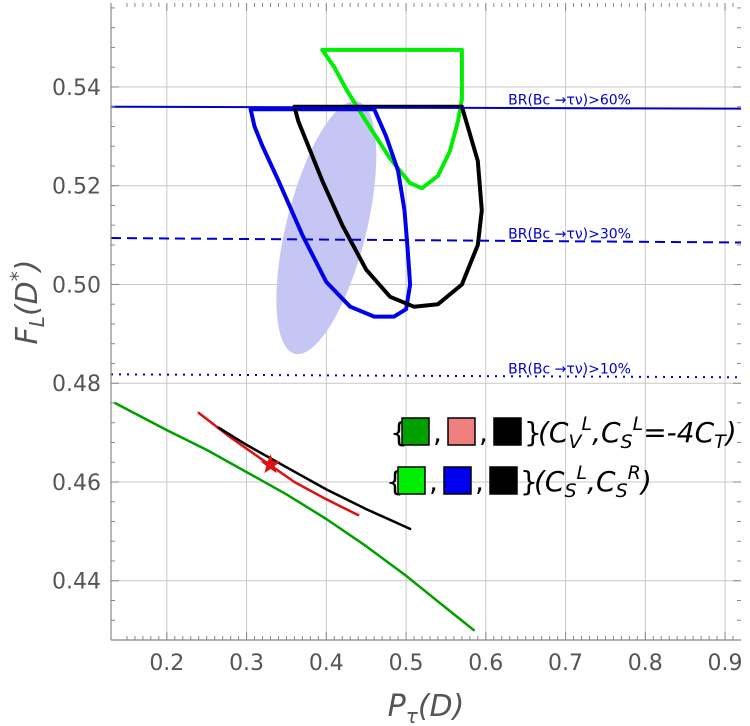 The image size is (750, 726). What do you see at coordinates (561, 457) in the screenshot?
I see `legend: {,,}(CVL,CSL=-4CT){,,}(CSL,CSR)` at bounding box center [561, 457].